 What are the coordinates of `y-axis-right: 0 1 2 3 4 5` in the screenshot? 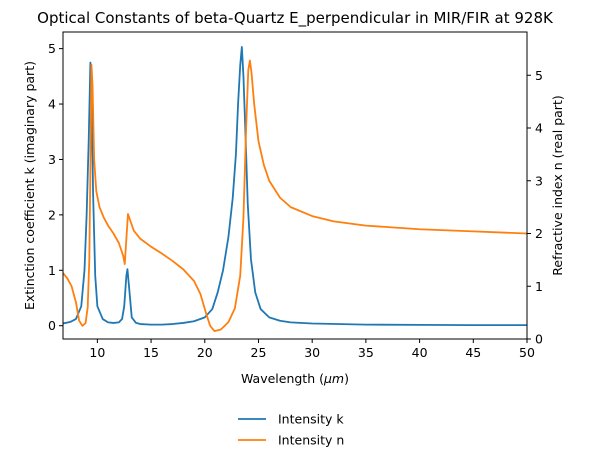 It's located at (535, 207).